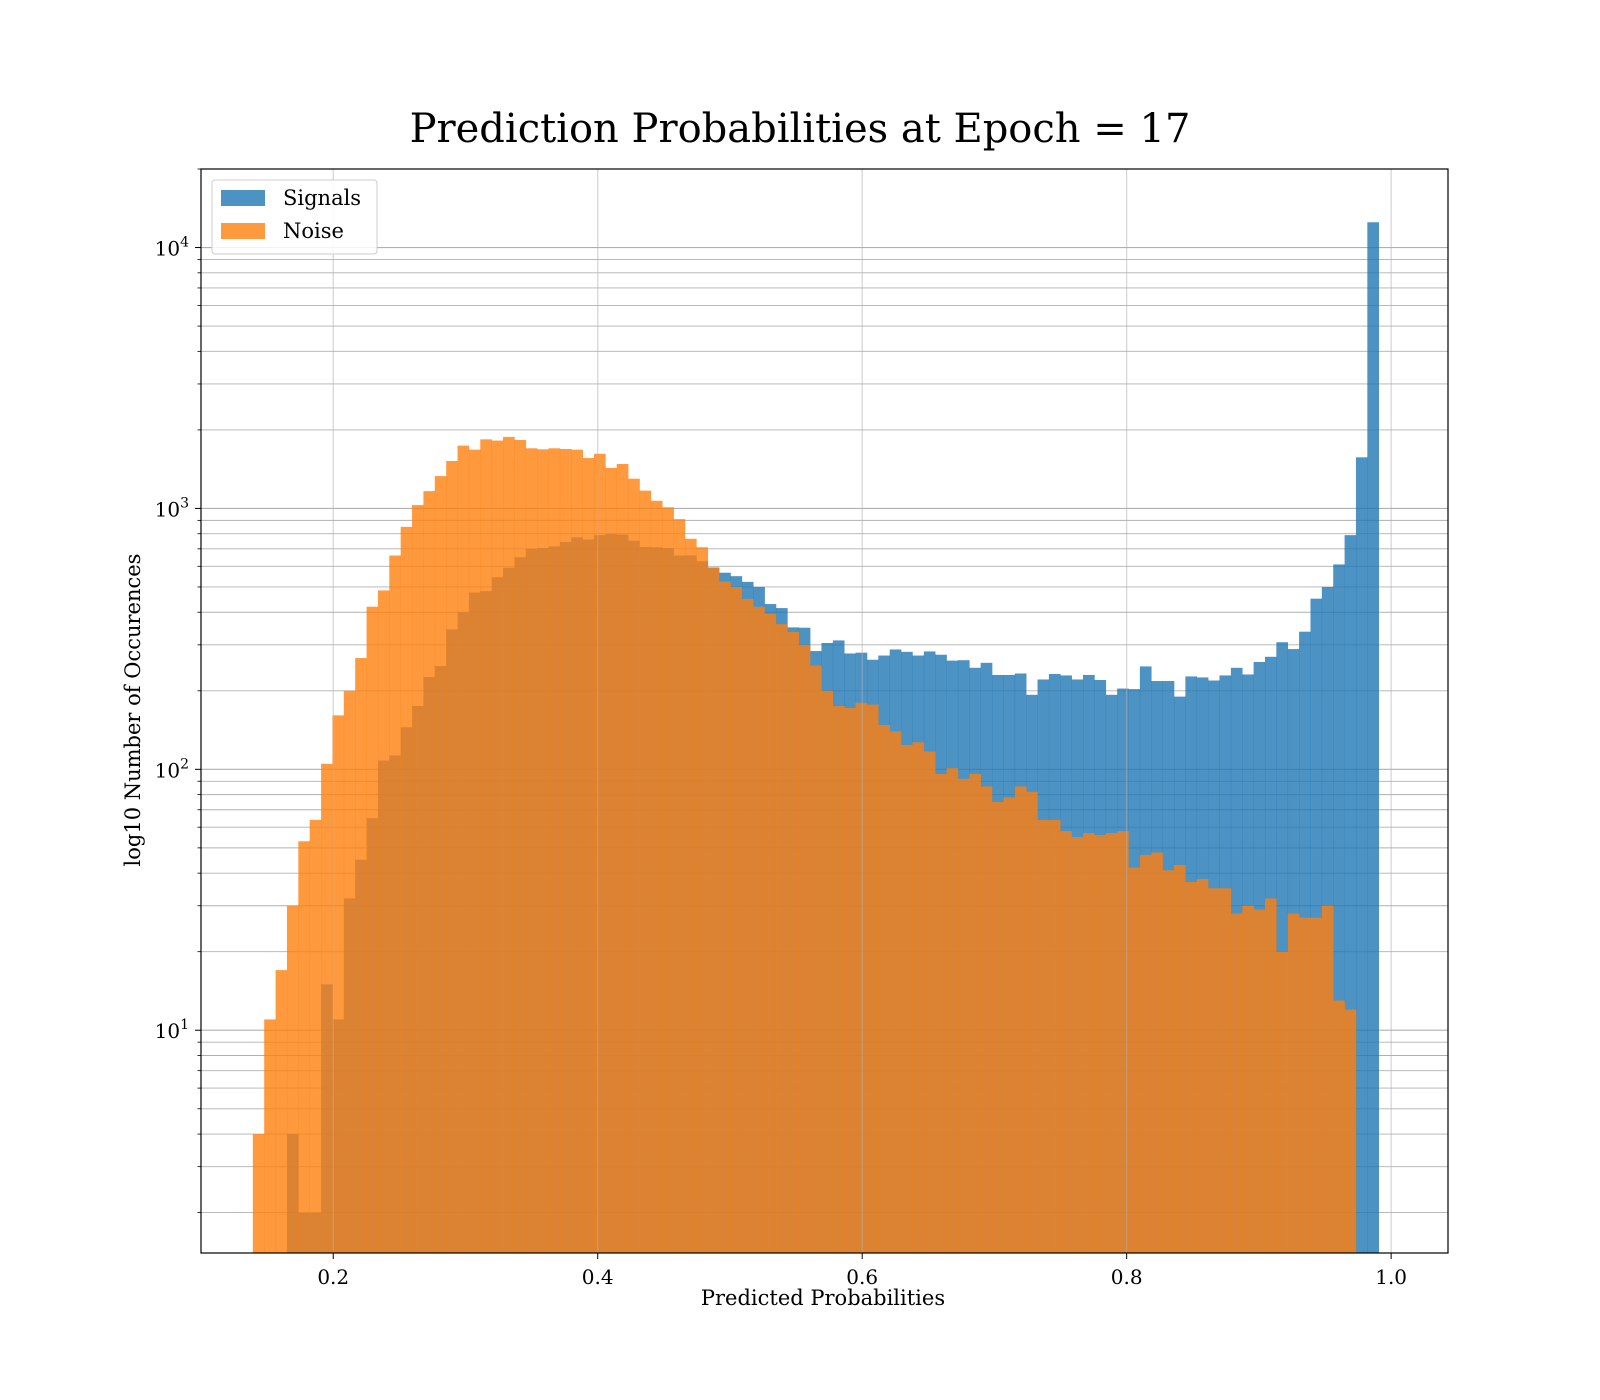 The image size is (1600, 1400). What do you see at coordinates (598, 1277) in the screenshot?
I see `x-tick-label: 0.4` at bounding box center [598, 1277].